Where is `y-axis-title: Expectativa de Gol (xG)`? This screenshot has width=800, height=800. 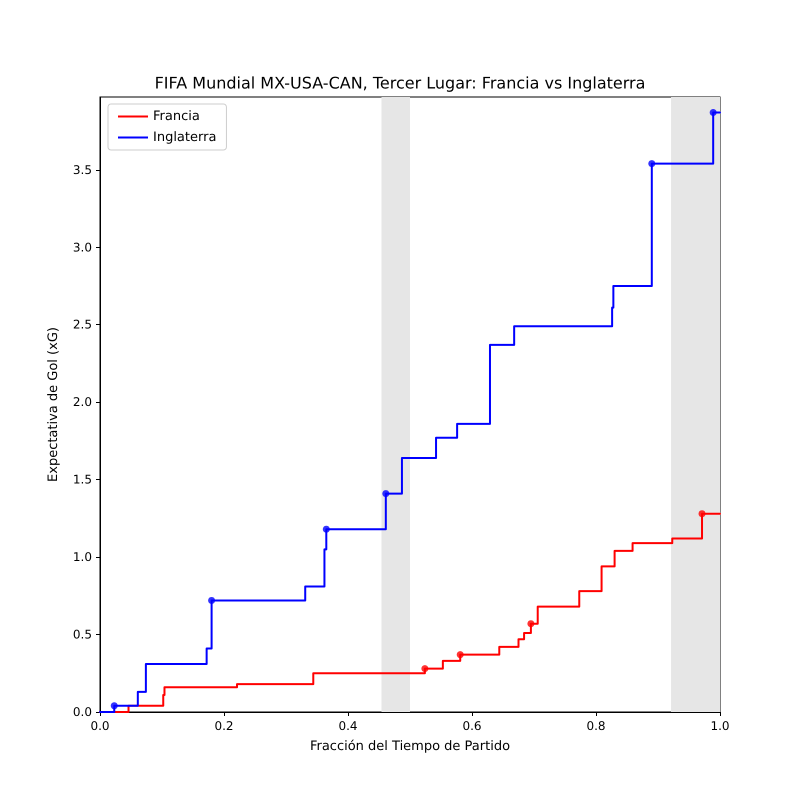
y-axis-title: Expectativa de Gol (xG) is located at coordinates (53, 404).